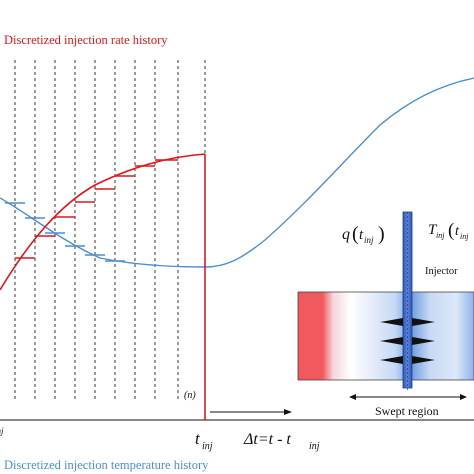 This screenshot has width=474, height=474. I want to click on rate-history-label: Discretized injection rate history, so click(86, 40).